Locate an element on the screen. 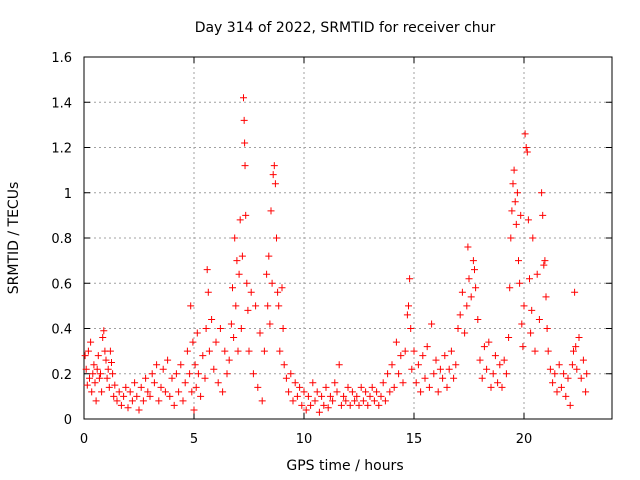  x-tick-label: 0 is located at coordinates (84, 439).